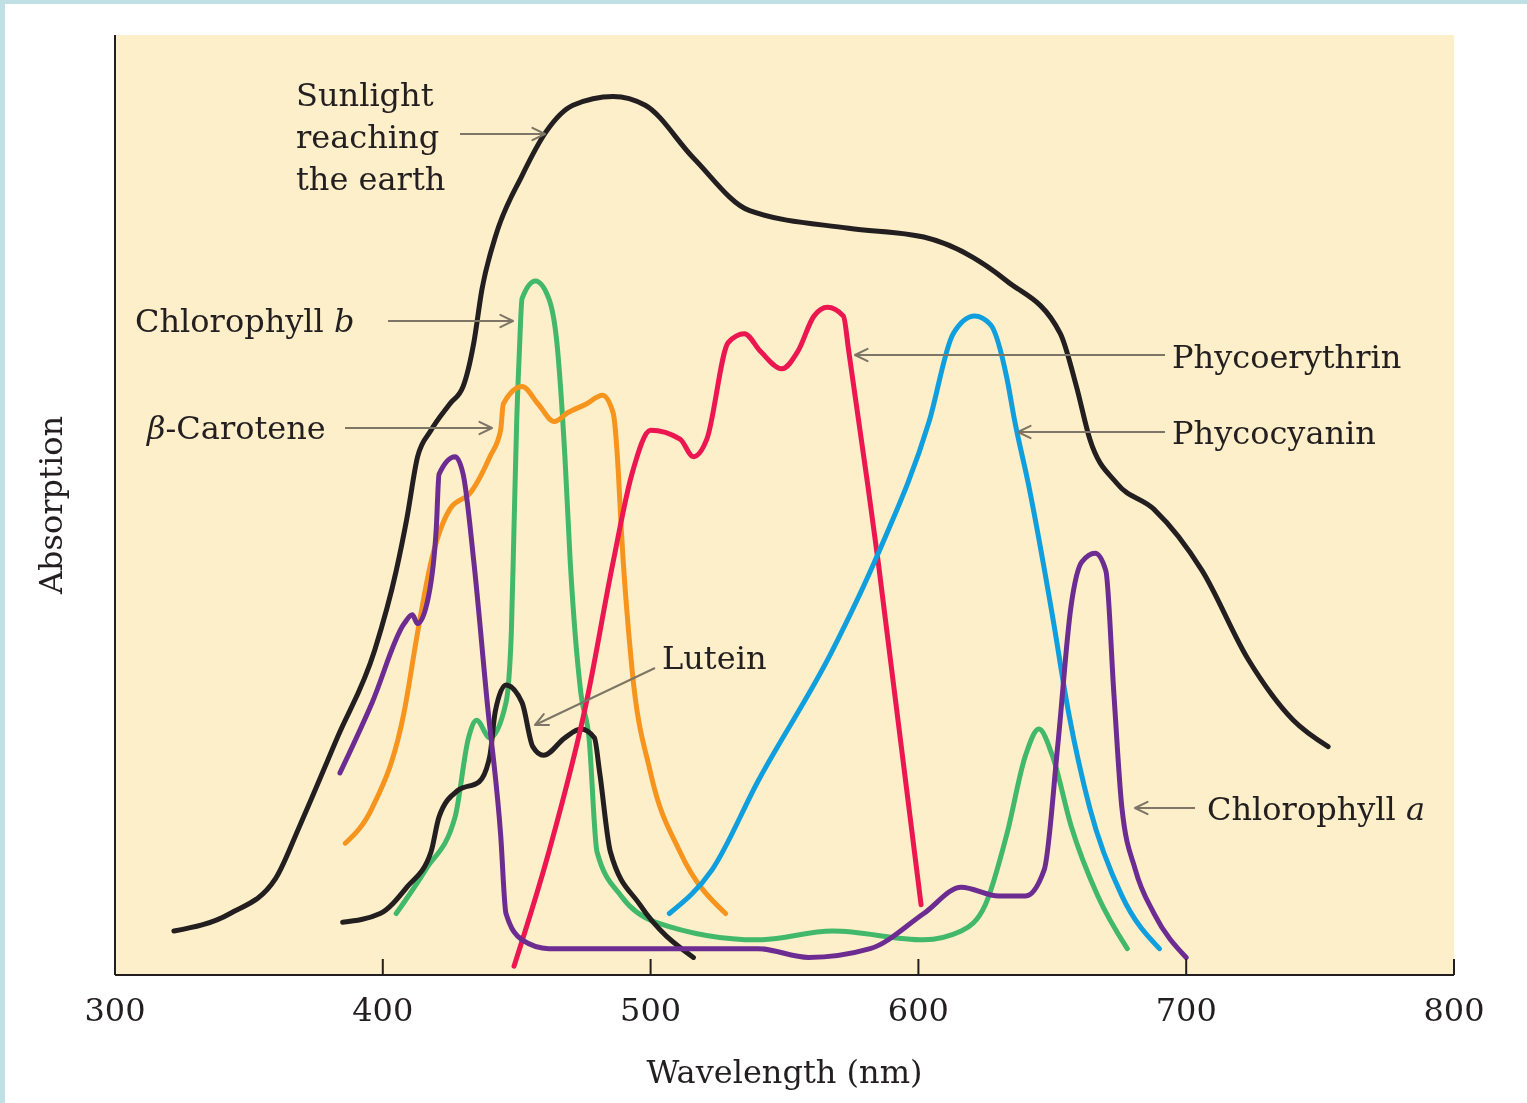 The height and width of the screenshot is (1103, 1527). What do you see at coordinates (236, 428) in the screenshot?
I see `text: β-Carotene` at bounding box center [236, 428].